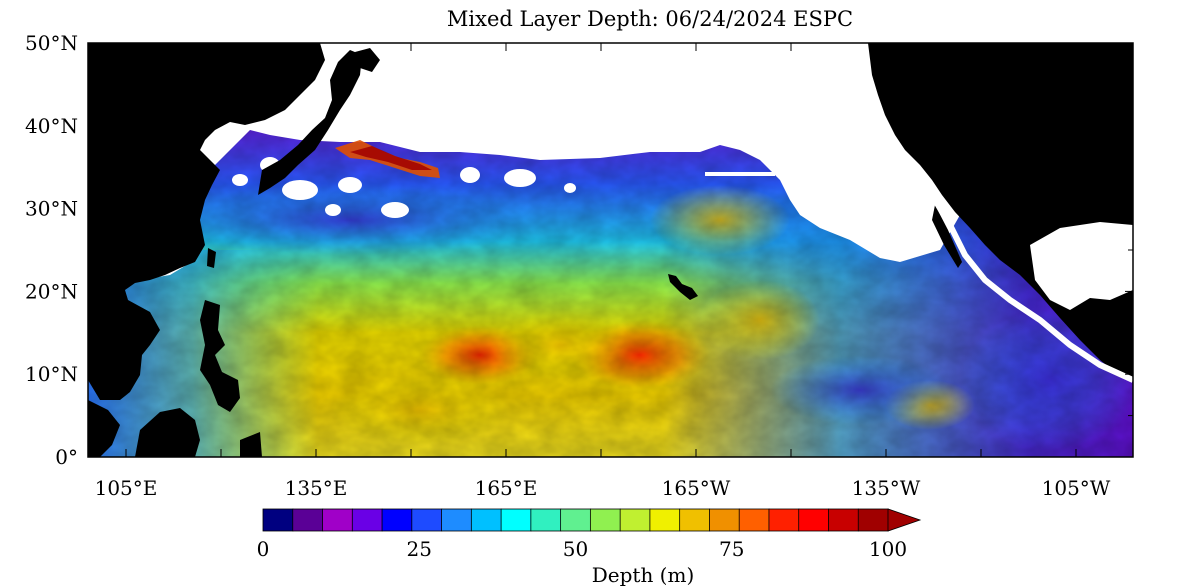 This screenshot has width=1177, height=588. Describe the element at coordinates (51, 291) in the screenshot. I see `lat-tick-label: 20°N` at that location.